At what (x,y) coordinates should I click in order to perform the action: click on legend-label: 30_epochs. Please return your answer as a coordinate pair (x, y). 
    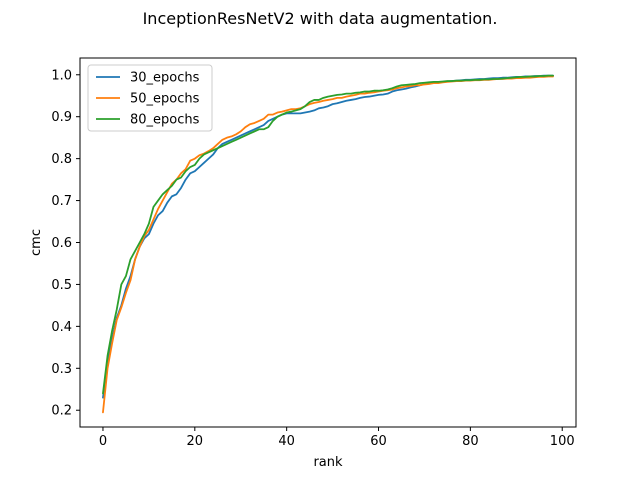
    Looking at the image, I should click on (165, 78).